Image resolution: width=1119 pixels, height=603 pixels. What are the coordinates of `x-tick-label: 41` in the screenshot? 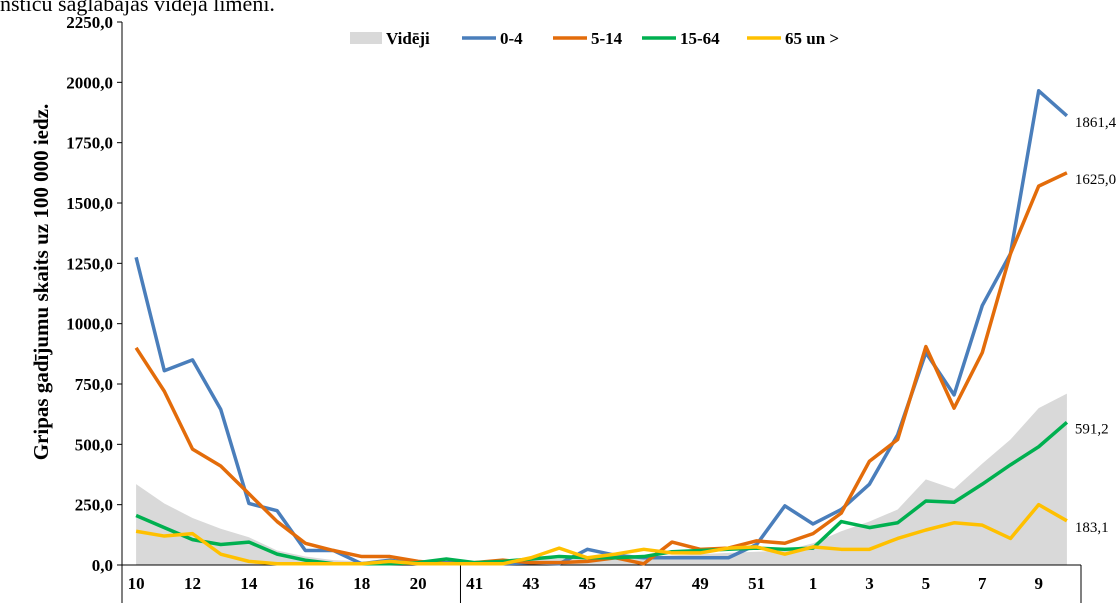 It's located at (474, 583).